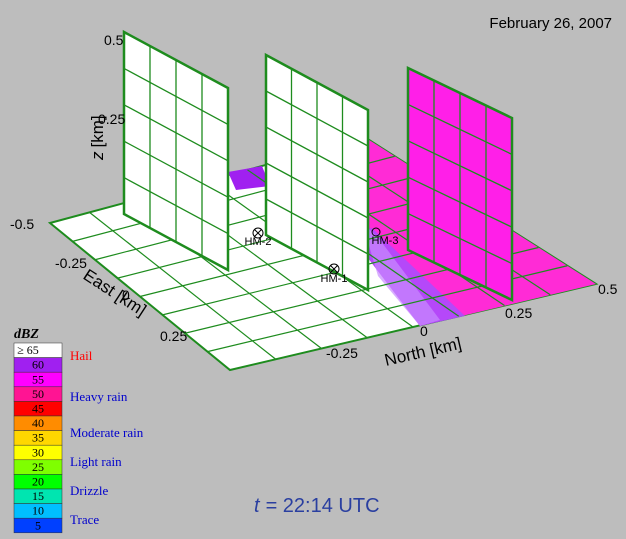  What do you see at coordinates (38, 496) in the screenshot?
I see `legend-value: 15` at bounding box center [38, 496].